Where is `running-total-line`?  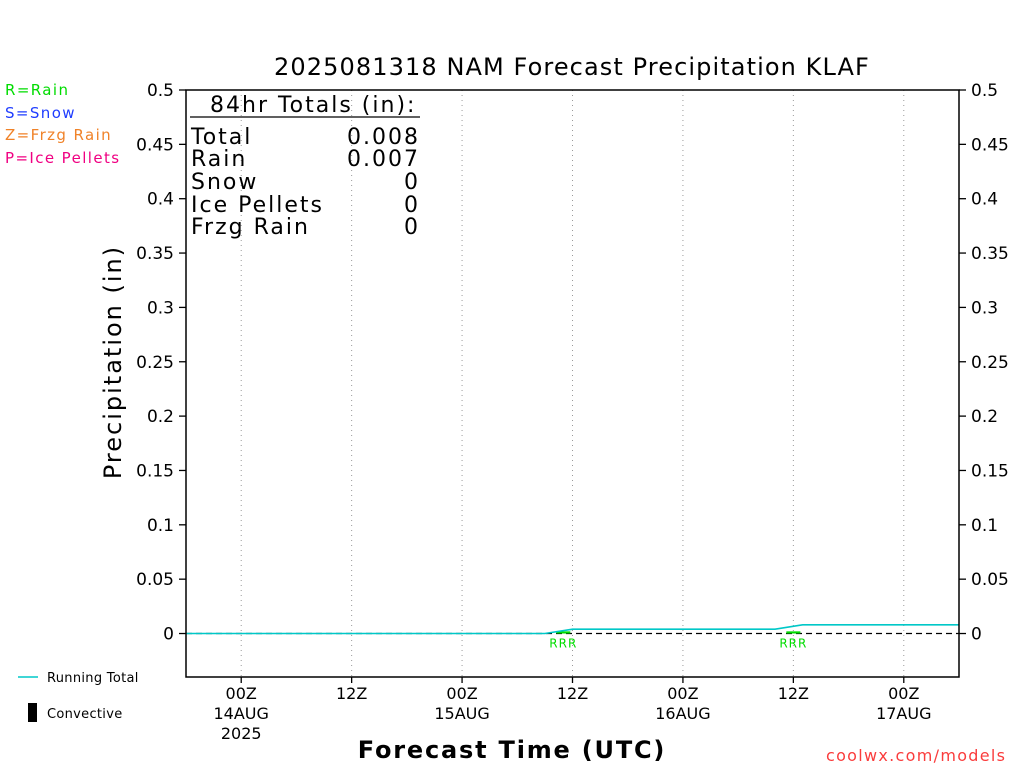 running-total-line is located at coordinates (572, 629).